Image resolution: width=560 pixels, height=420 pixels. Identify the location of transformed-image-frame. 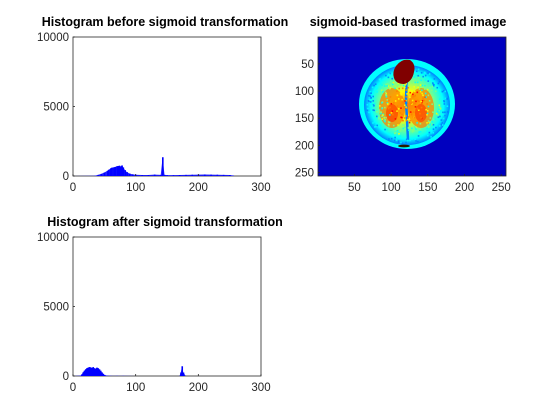
(412, 106).